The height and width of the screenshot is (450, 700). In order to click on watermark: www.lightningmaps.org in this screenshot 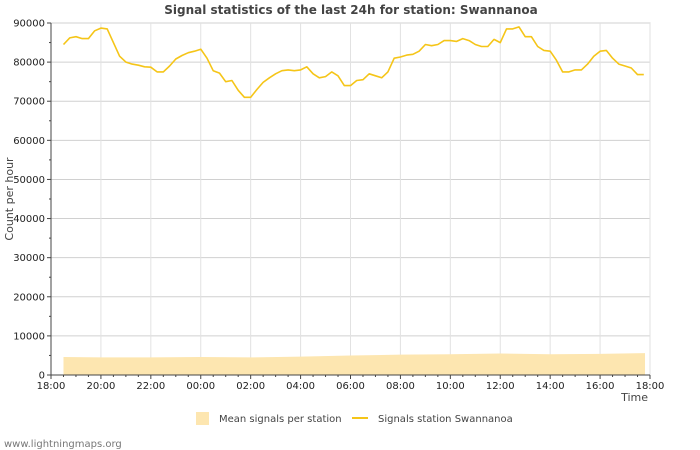, I will do `click(63, 444)`.